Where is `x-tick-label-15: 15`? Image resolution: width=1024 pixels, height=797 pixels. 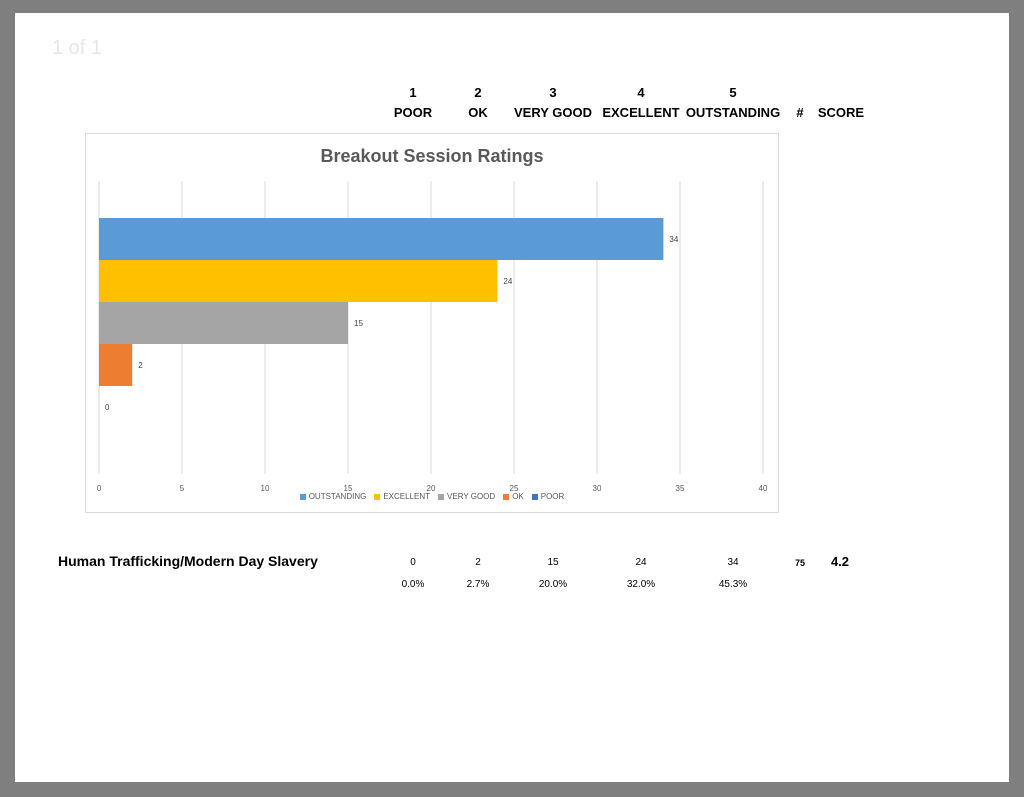
x-tick-label-15: 15 is located at coordinates (348, 488).